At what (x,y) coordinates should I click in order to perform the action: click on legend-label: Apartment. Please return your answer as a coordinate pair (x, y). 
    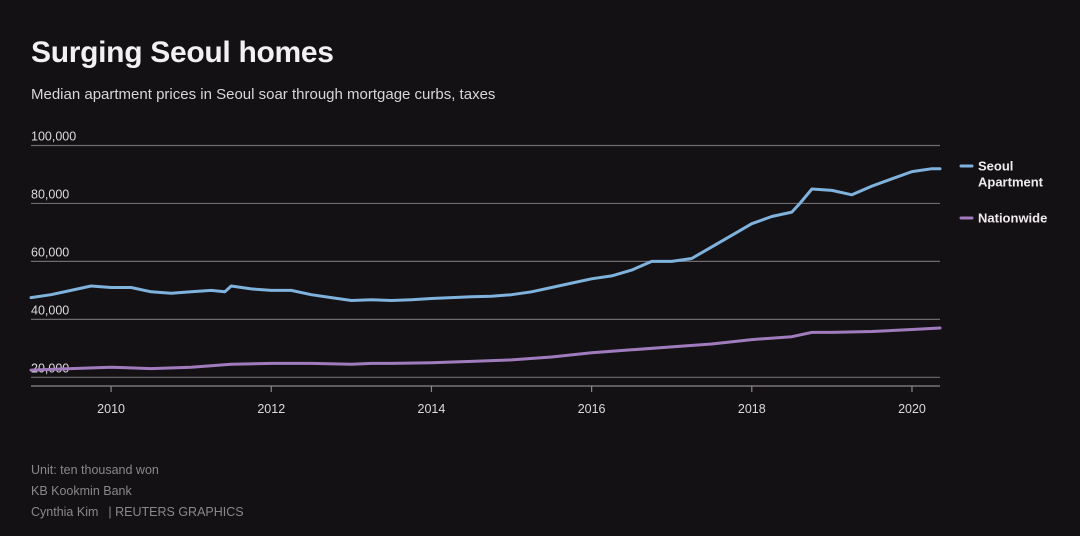
    Looking at the image, I should click on (1011, 182).